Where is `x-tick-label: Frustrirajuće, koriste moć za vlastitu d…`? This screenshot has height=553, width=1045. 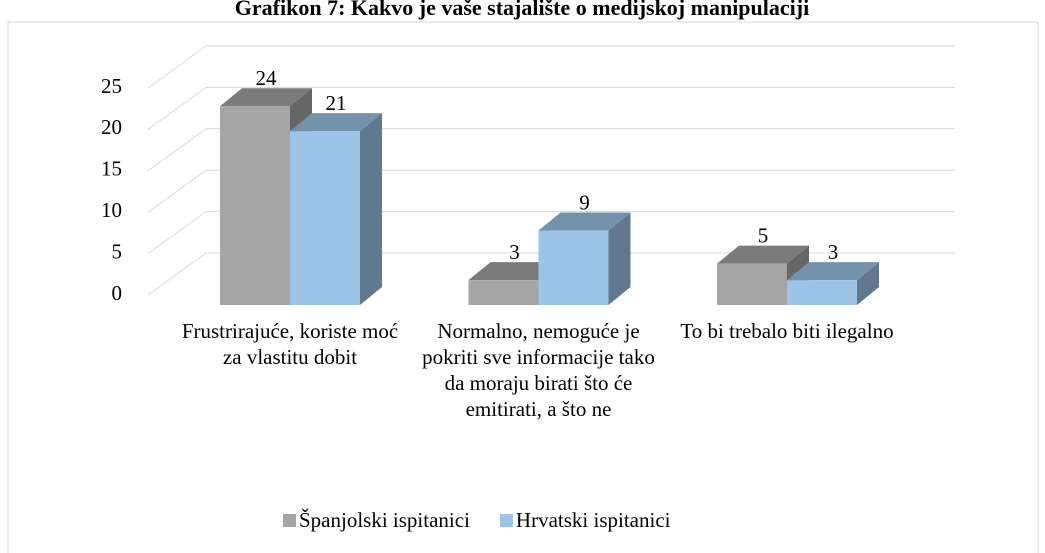 x-tick-label: Frustrirajuće, koriste moć za vlastitu d… is located at coordinates (290, 344).